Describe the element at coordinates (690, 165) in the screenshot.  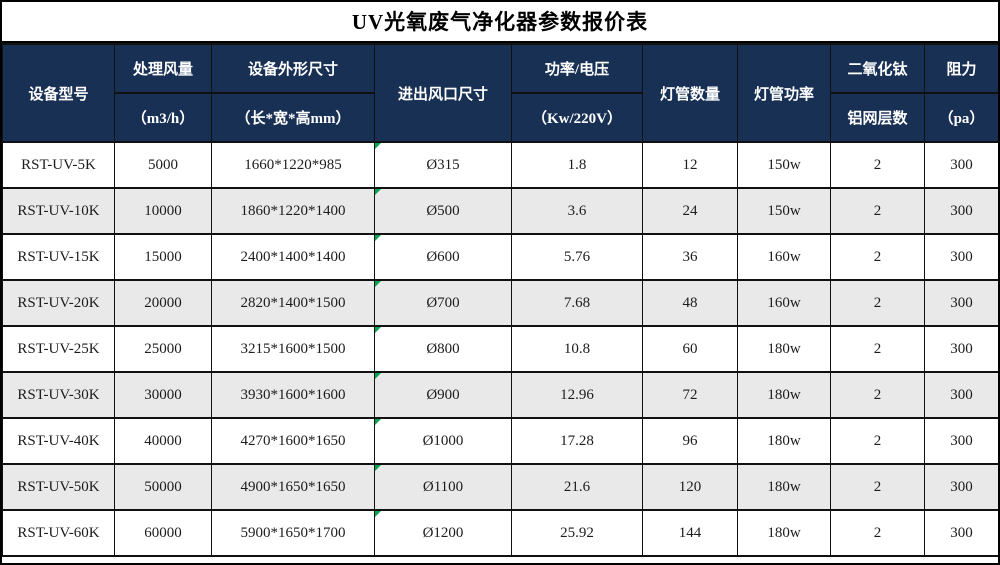
I see `cell-lamp-count: 12` at that location.